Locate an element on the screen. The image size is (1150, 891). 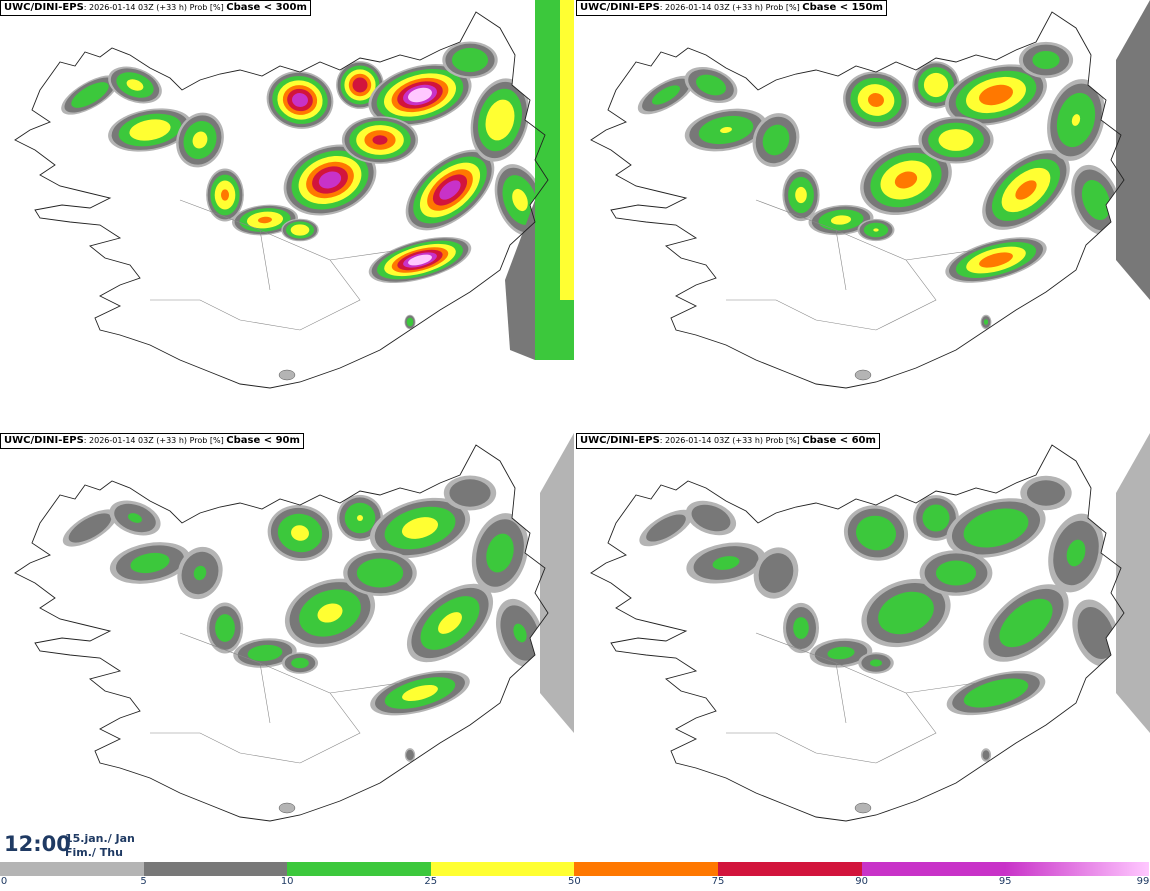
valid-date-line-2: Fim./ Thu is located at coordinates (94, 852).